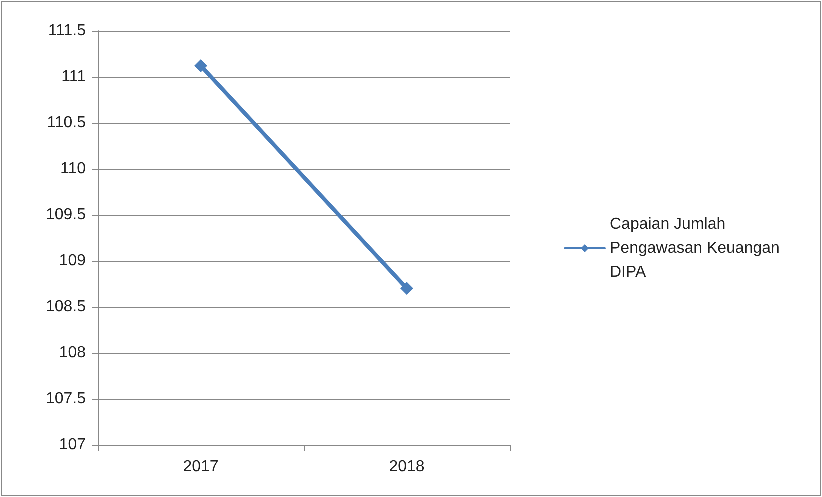 This screenshot has height=497, width=822. Describe the element at coordinates (72, 261) in the screenshot. I see `y-tick-label: 109` at that location.